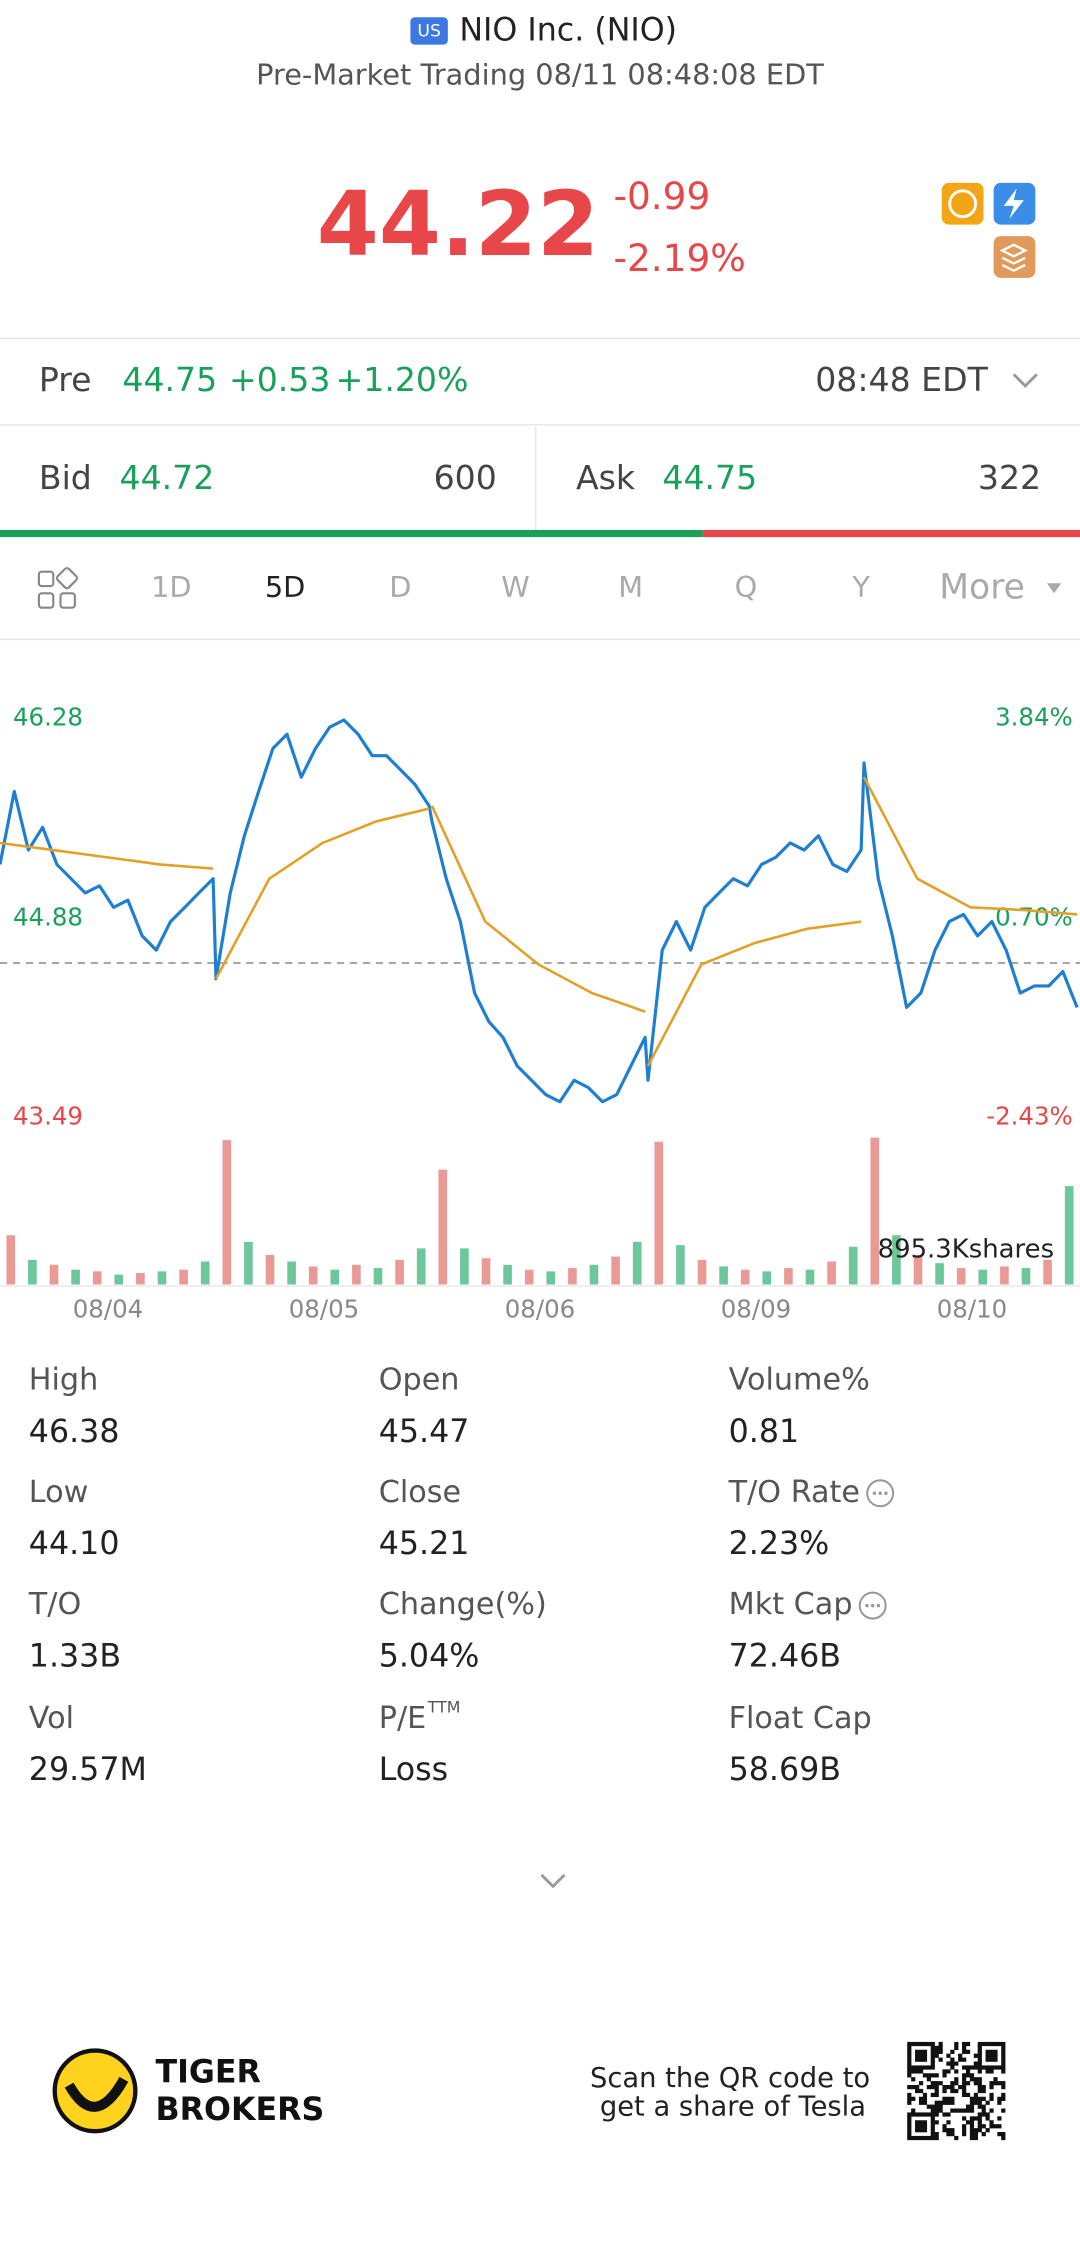 The width and height of the screenshot is (1080, 2259). I want to click on period-tab: 5D, so click(285, 587).